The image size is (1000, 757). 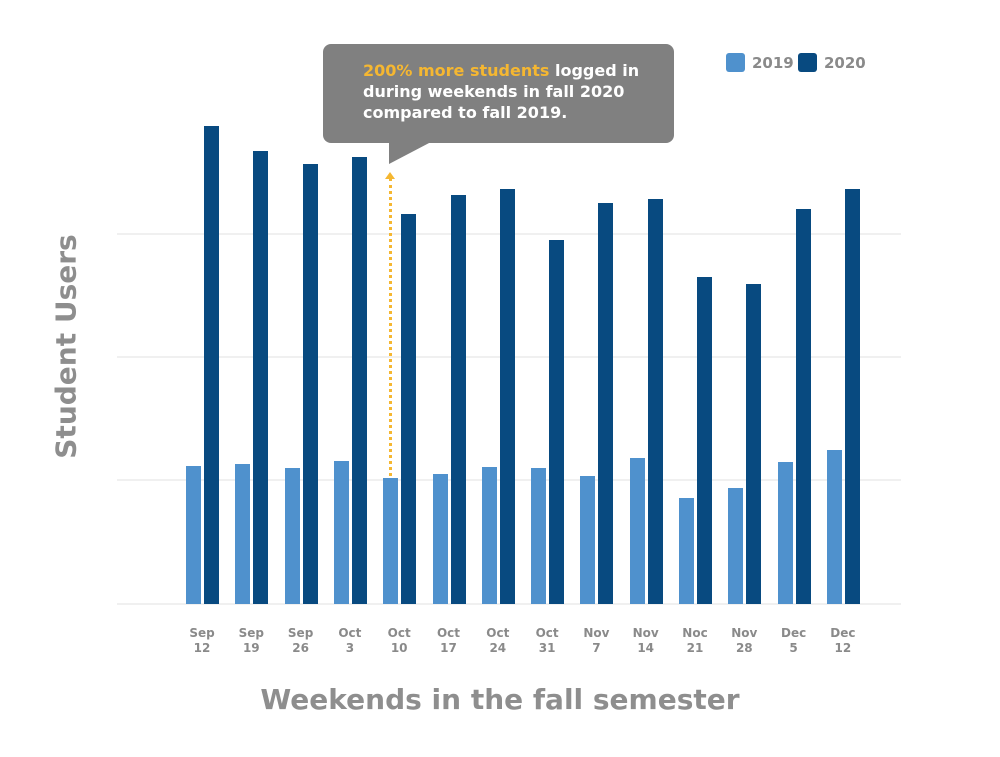 What do you see at coordinates (350, 640) in the screenshot?
I see `x-tick-label: Oct 3` at bounding box center [350, 640].